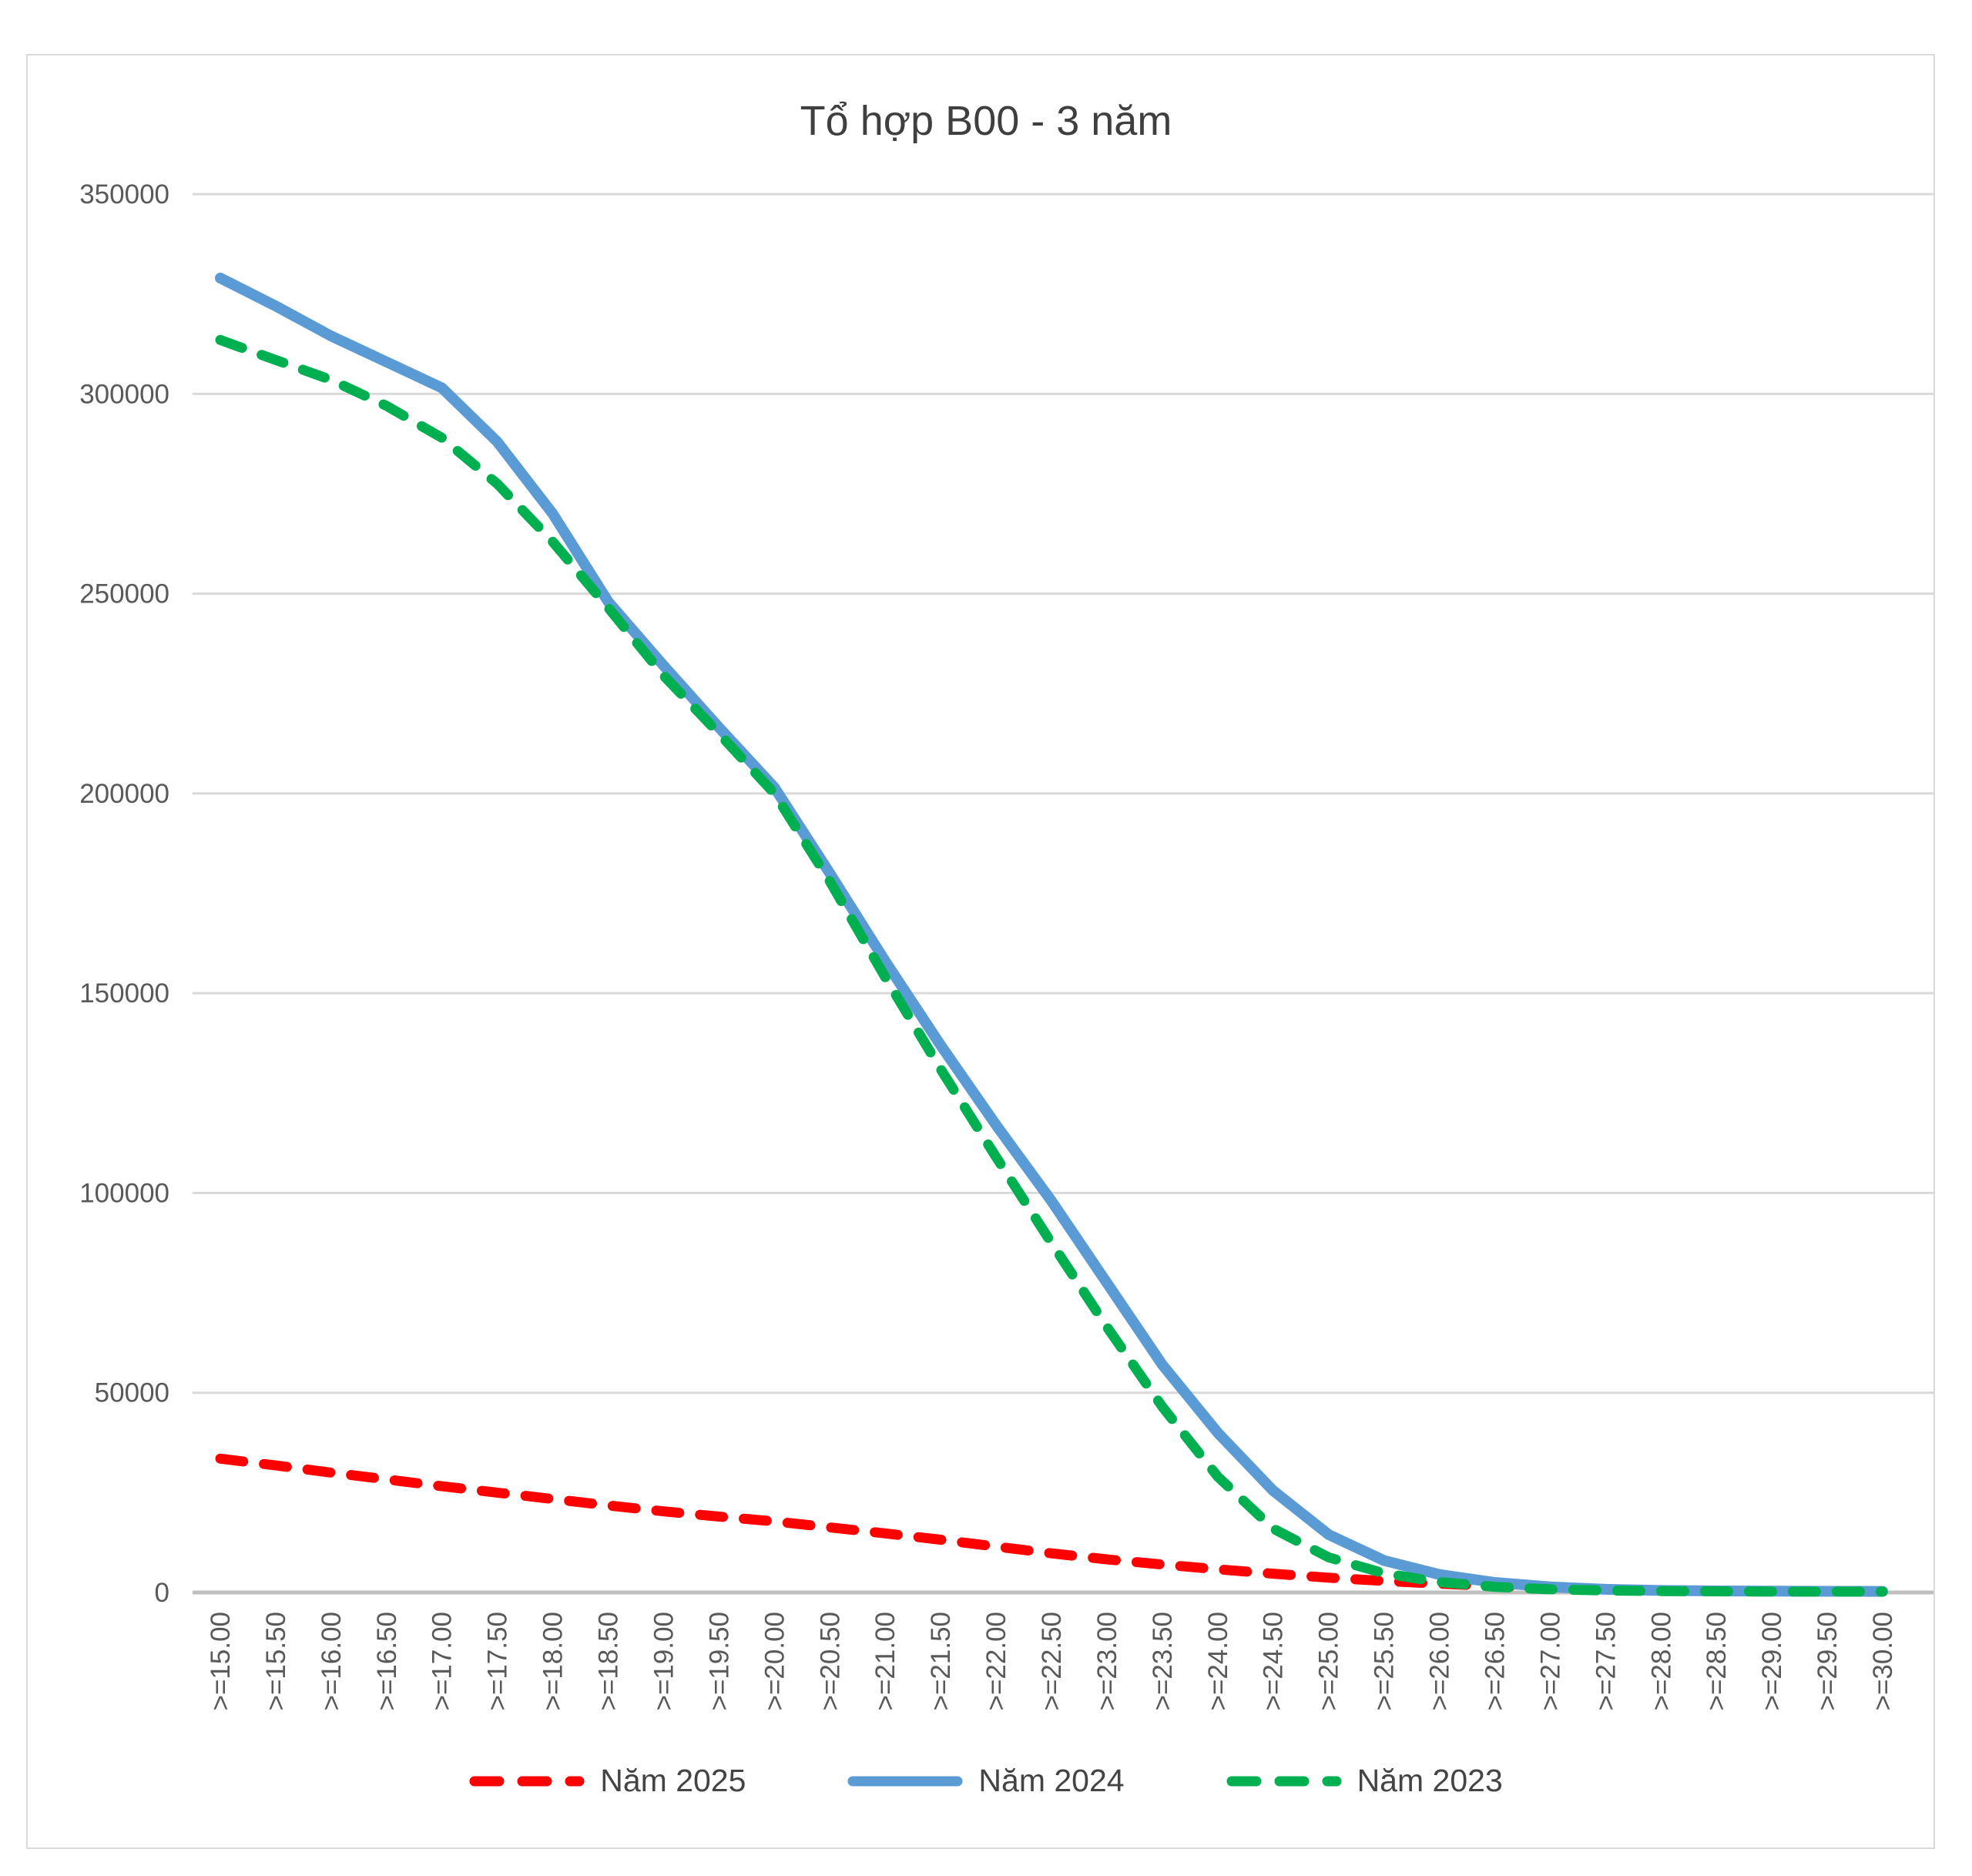 The width and height of the screenshot is (1972, 1876). I want to click on legend-label: Năm 2024, so click(1051, 1780).